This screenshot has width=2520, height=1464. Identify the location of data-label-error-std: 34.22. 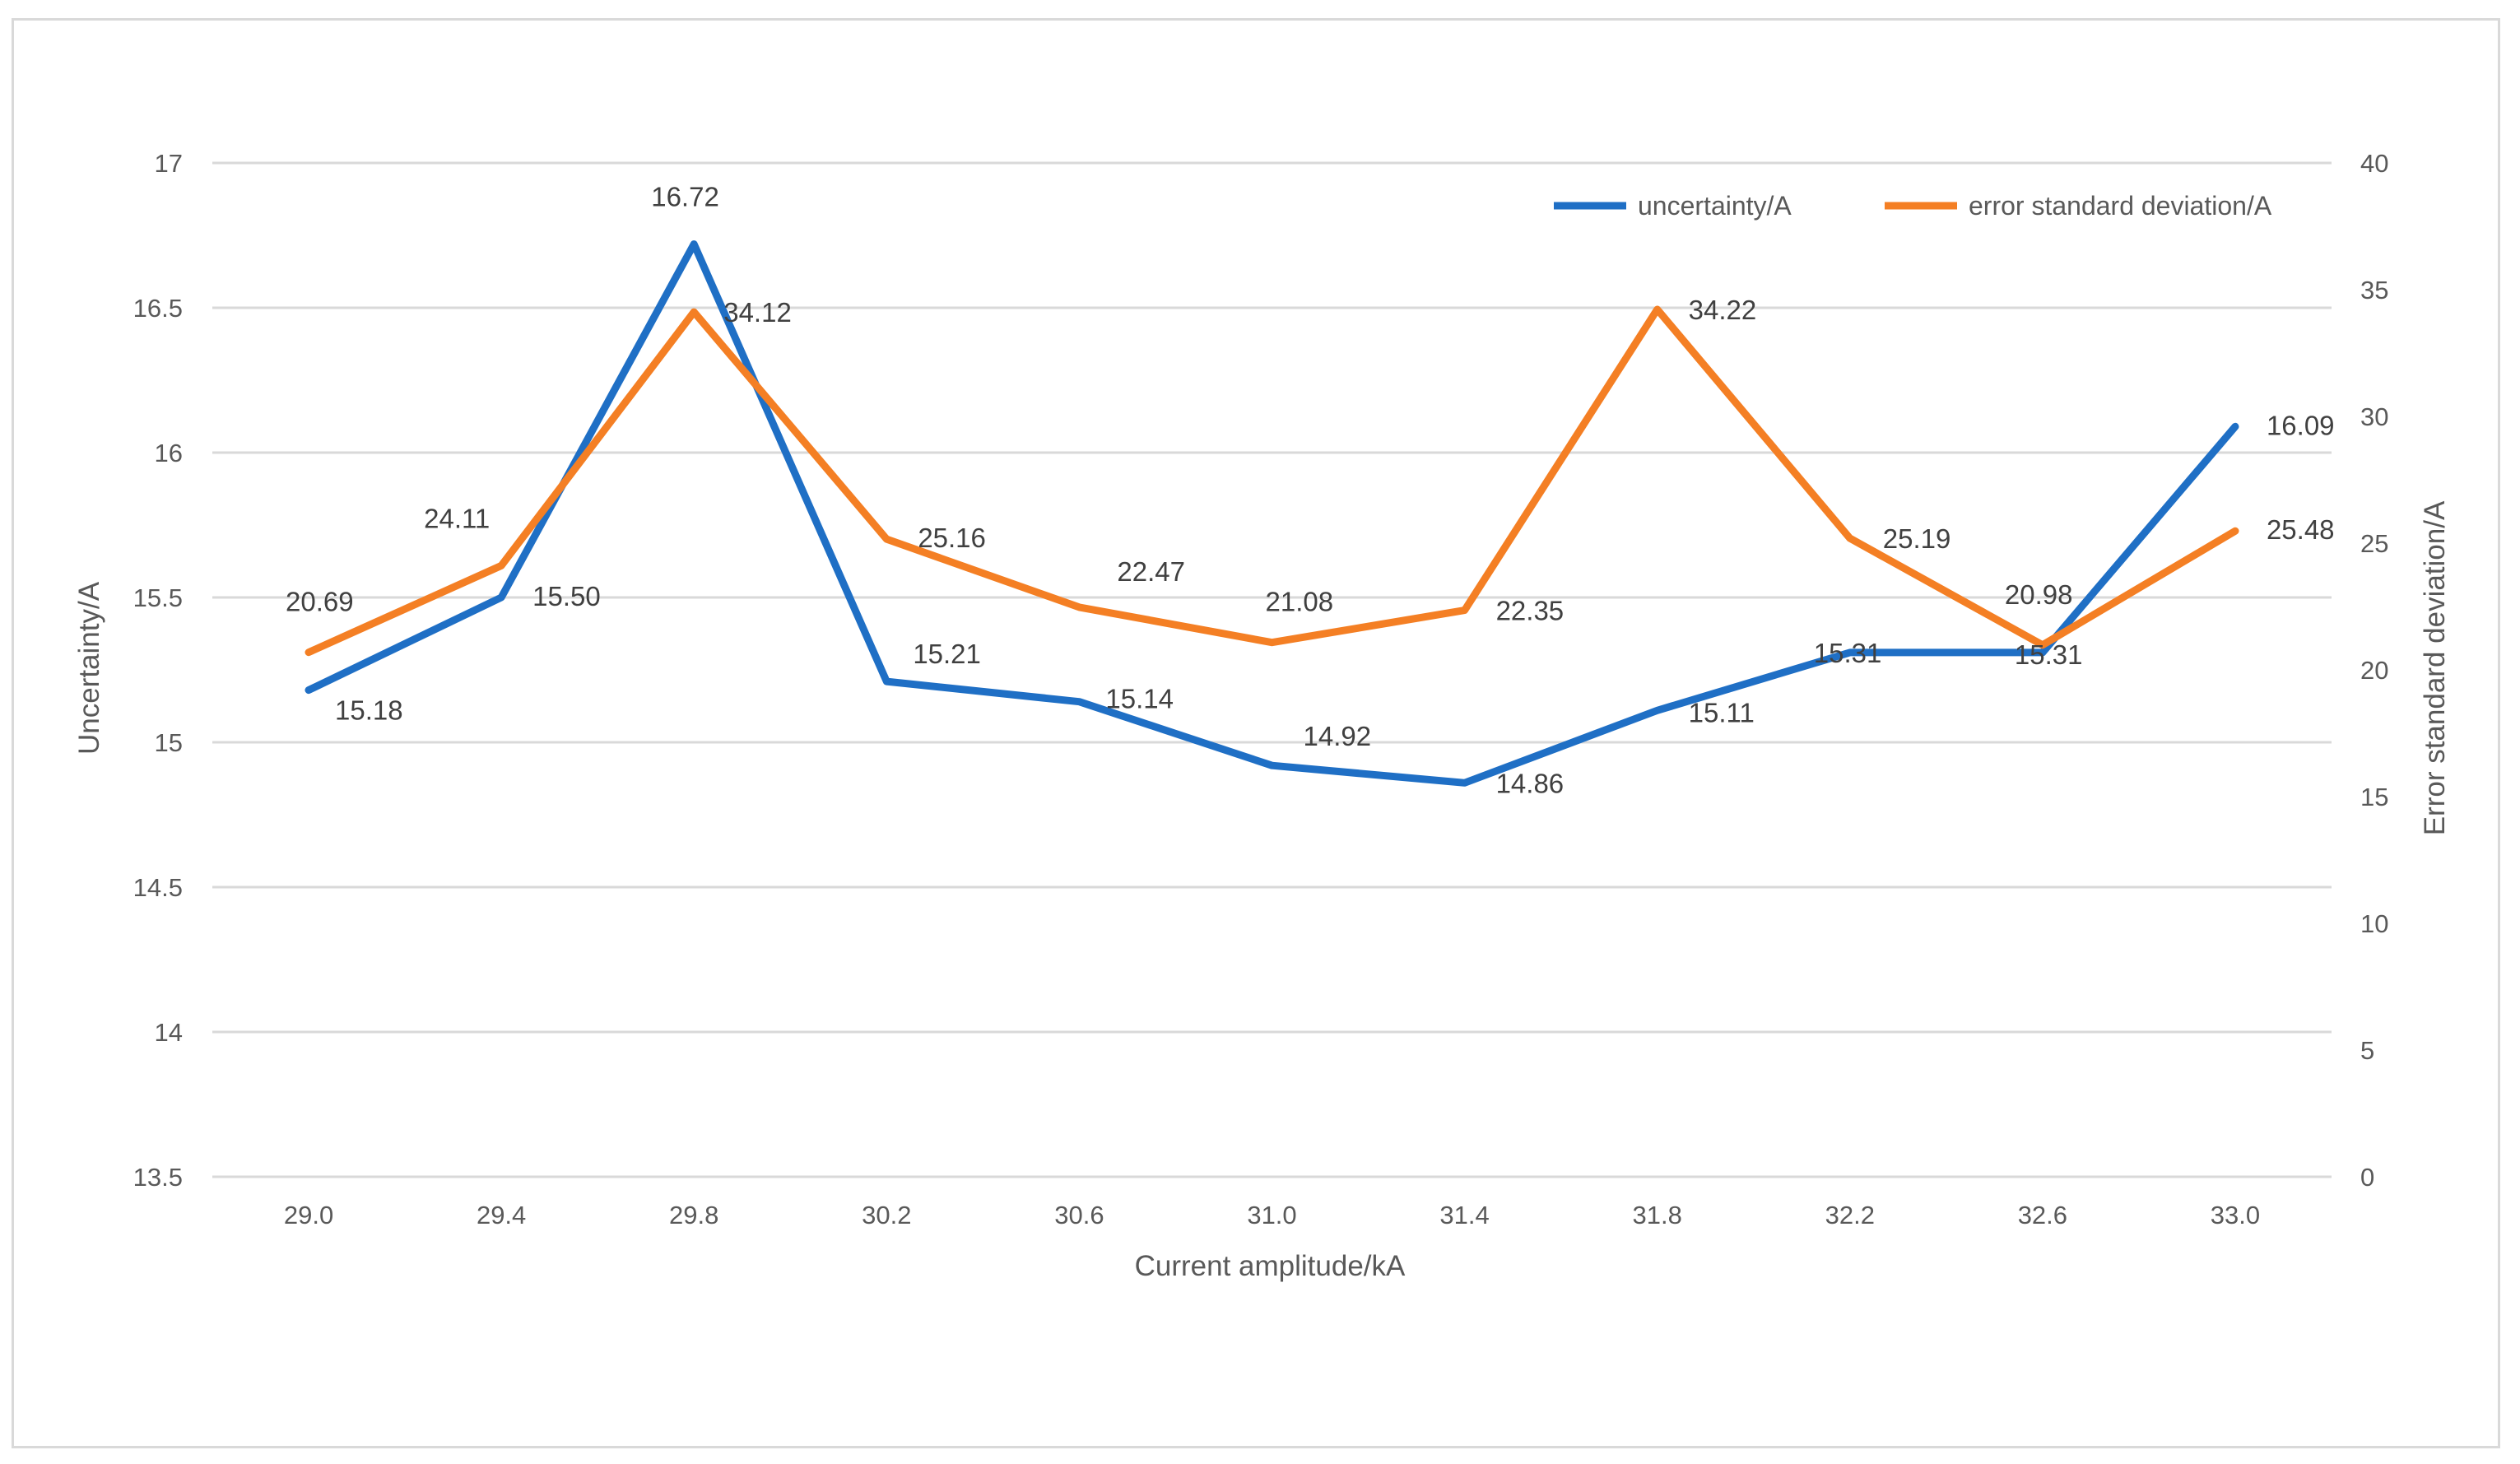
(1723, 310).